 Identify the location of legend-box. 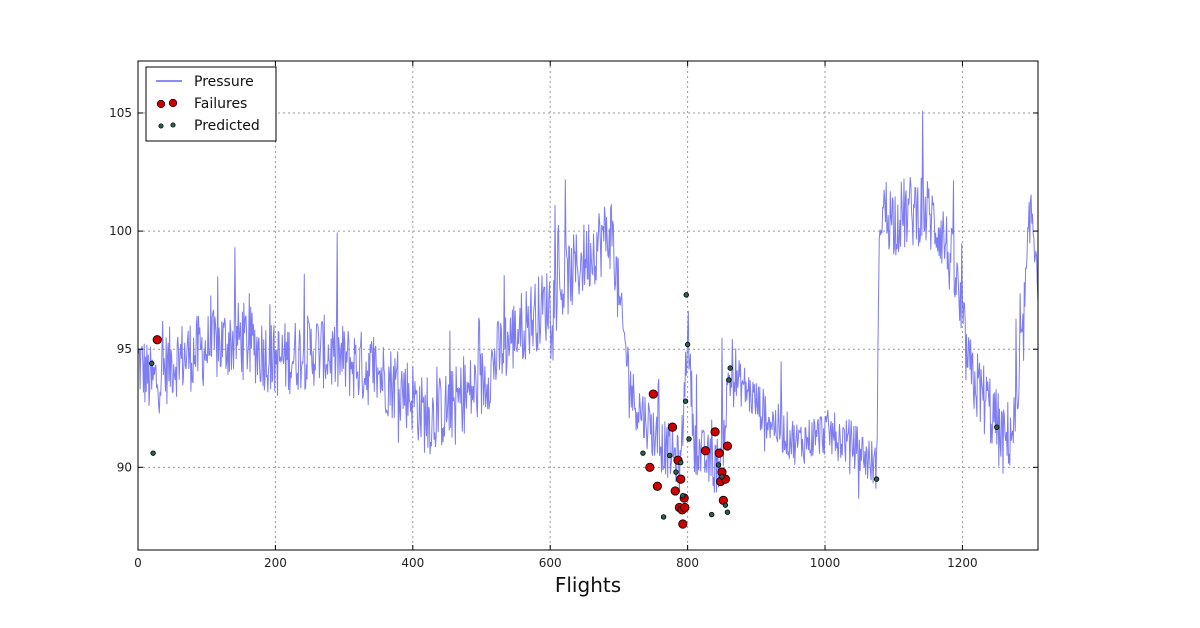
(211, 104).